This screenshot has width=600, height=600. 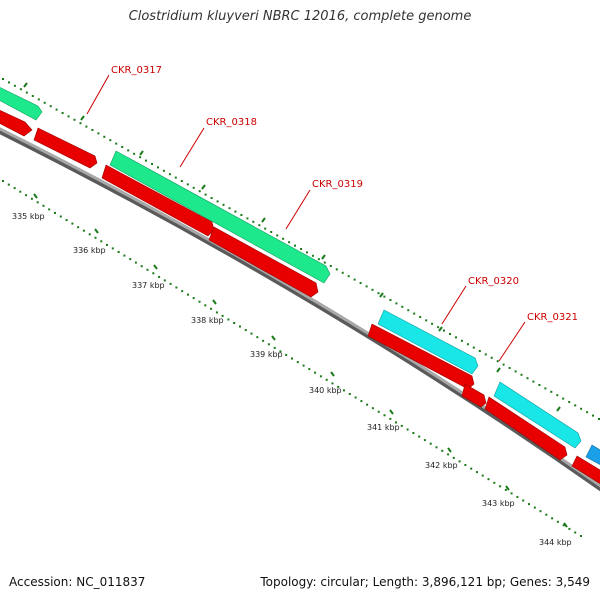 What do you see at coordinates (136, 70) in the screenshot?
I see `gene-label-ckr-0317: CKR_0317` at bounding box center [136, 70].